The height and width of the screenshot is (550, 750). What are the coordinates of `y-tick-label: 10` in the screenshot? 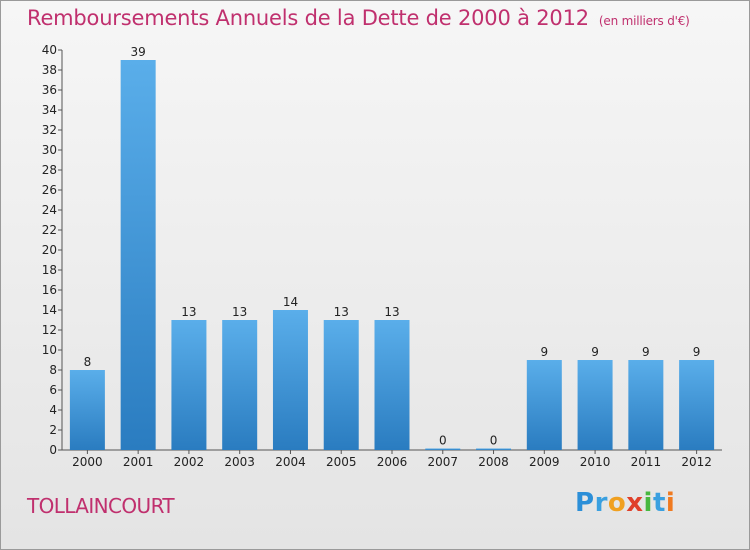 It's located at (49, 350).